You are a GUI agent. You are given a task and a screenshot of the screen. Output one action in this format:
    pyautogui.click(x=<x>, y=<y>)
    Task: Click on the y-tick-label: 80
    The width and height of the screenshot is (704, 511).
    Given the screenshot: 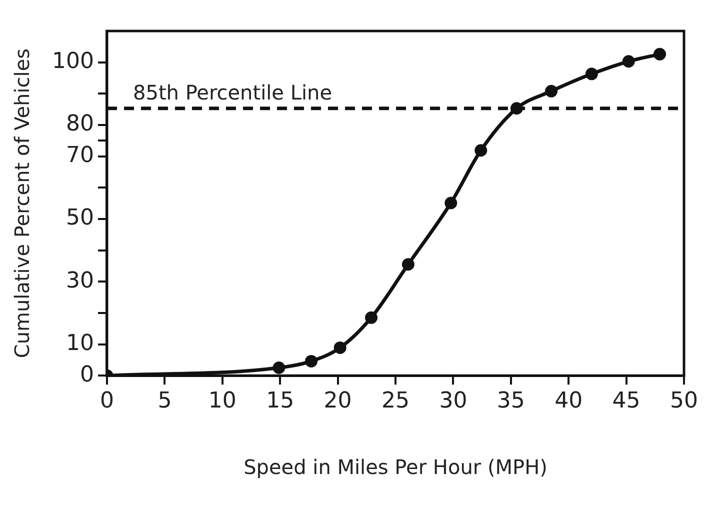 What is the action you would take?
    pyautogui.click(x=80, y=124)
    